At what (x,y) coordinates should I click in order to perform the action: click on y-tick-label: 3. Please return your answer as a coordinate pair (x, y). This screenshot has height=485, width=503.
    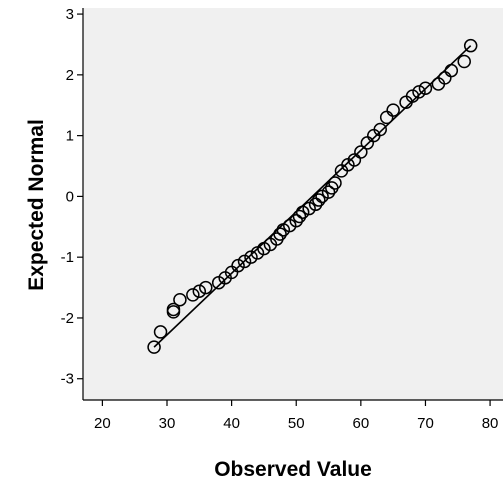
    Looking at the image, I should click on (70, 14).